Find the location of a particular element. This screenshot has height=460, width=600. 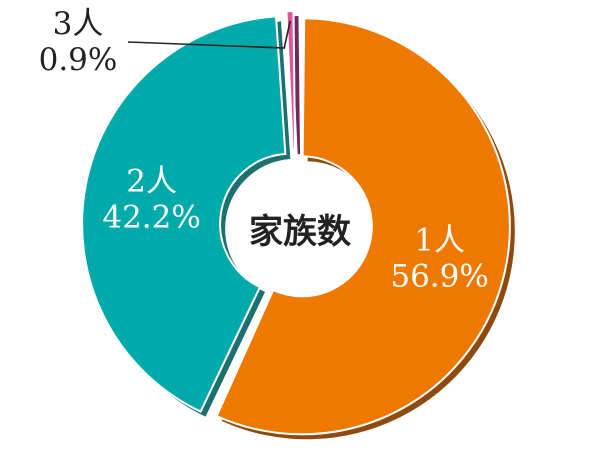

leader-lines is located at coordinates (209, 34).